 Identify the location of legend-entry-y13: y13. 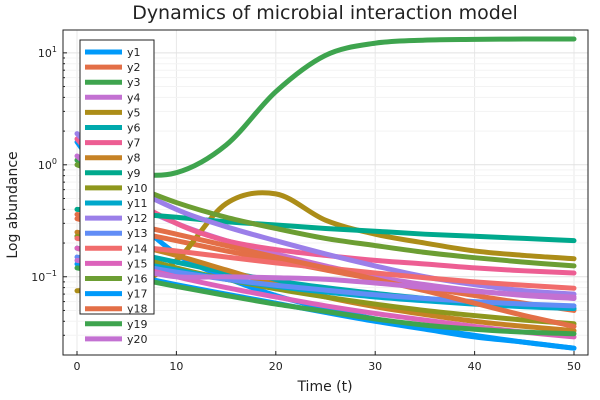
(137, 233).